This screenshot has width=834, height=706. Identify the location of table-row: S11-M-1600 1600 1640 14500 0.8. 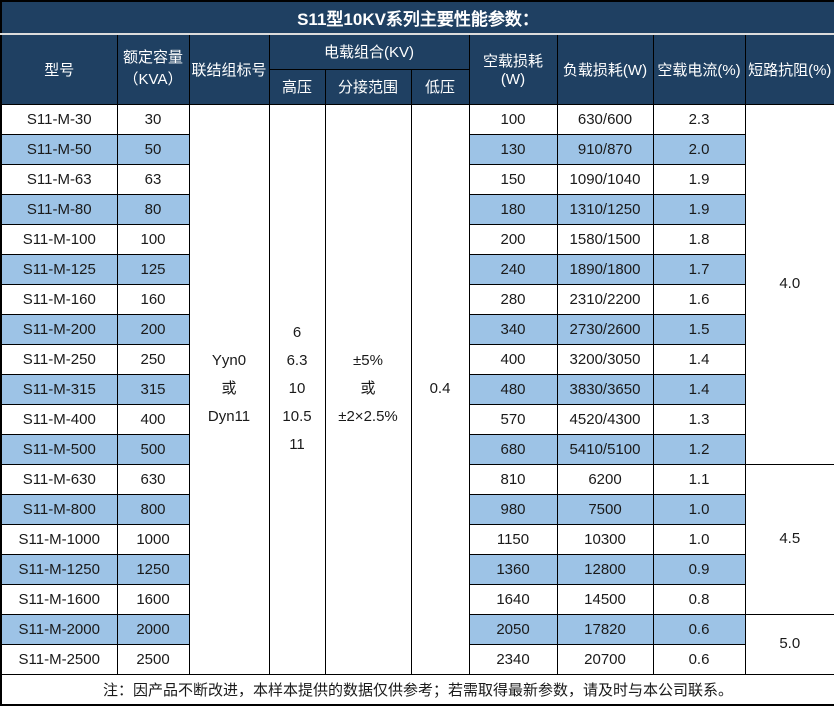
(417, 599).